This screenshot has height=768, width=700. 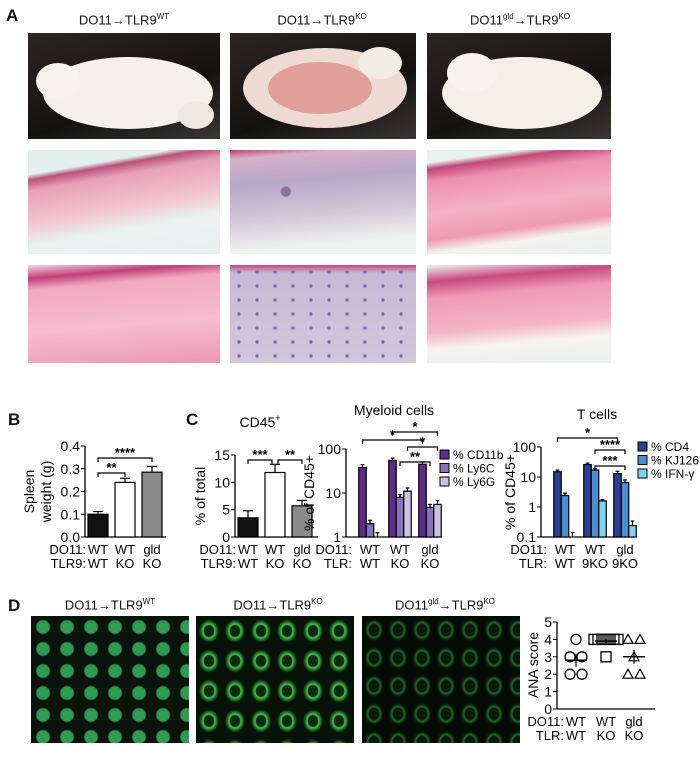 What do you see at coordinates (548, 622) in the screenshot?
I see `ana-y-tick-label: 5` at bounding box center [548, 622].